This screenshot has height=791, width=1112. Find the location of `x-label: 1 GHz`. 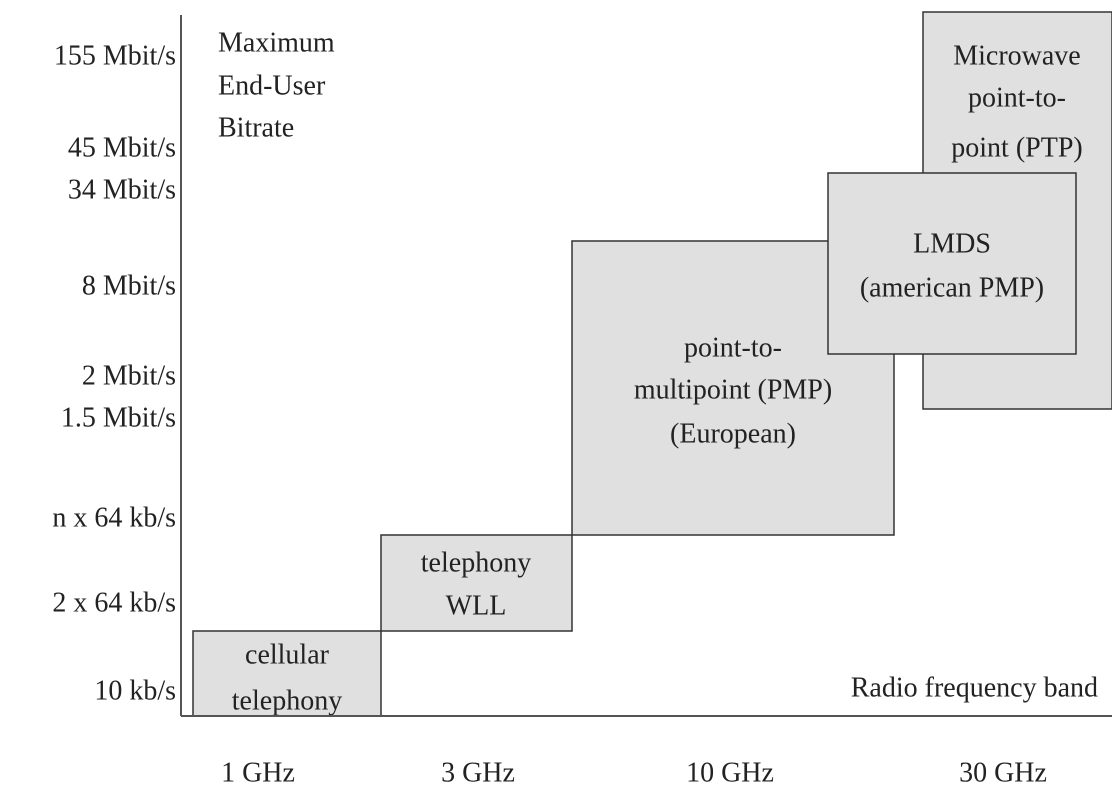

x-label: 1 GHz is located at coordinates (258, 772).